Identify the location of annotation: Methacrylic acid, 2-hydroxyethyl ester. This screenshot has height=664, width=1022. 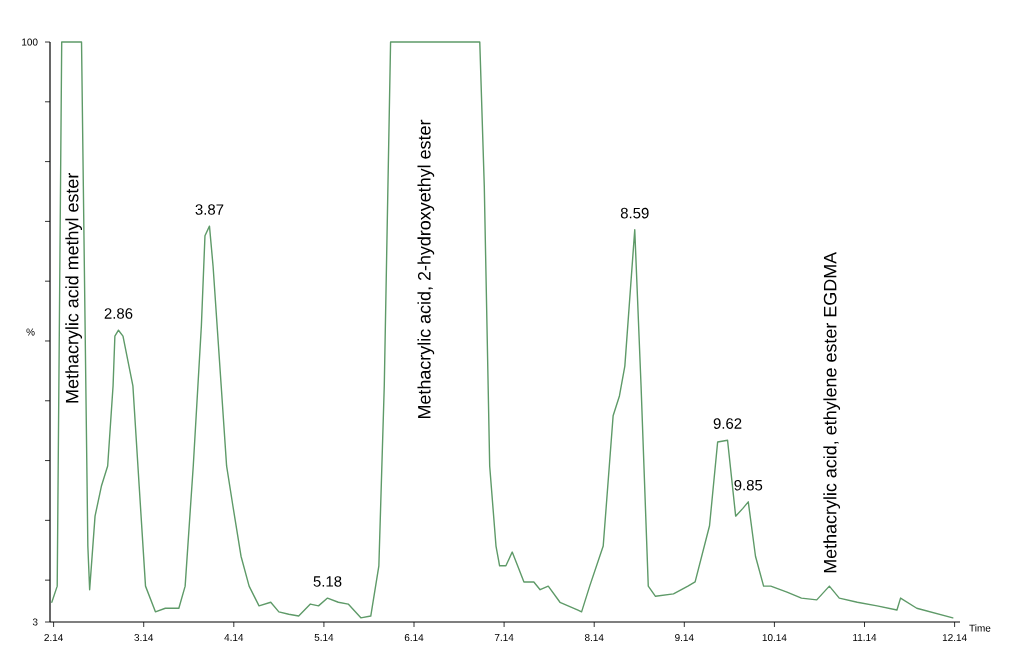
(426, 269).